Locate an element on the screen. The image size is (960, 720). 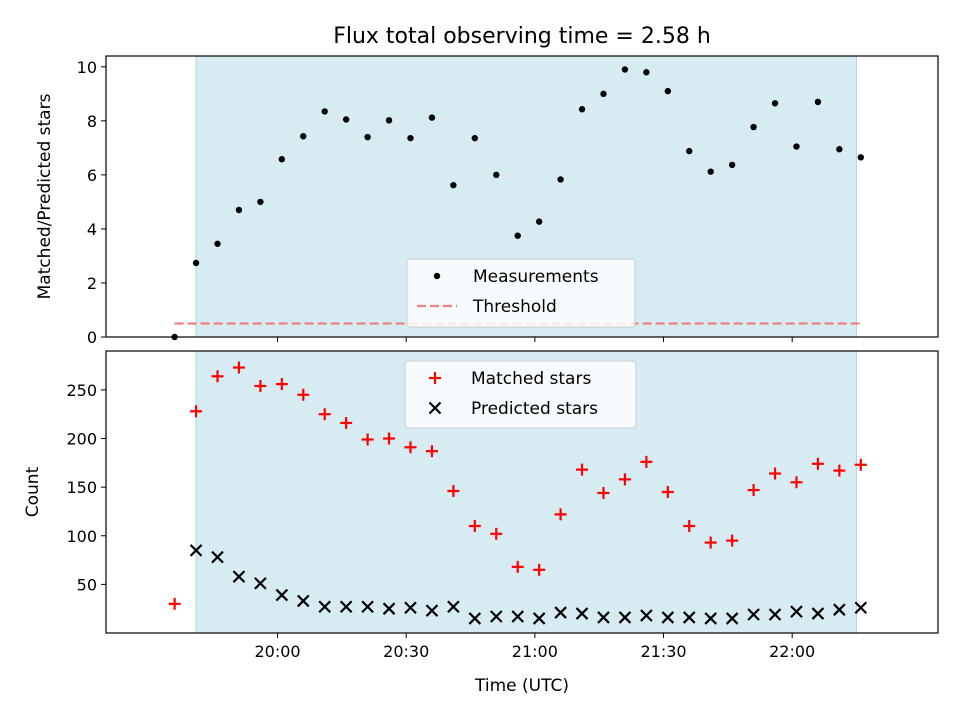
bottom-y-axis-label: Count is located at coordinates (33, 491).